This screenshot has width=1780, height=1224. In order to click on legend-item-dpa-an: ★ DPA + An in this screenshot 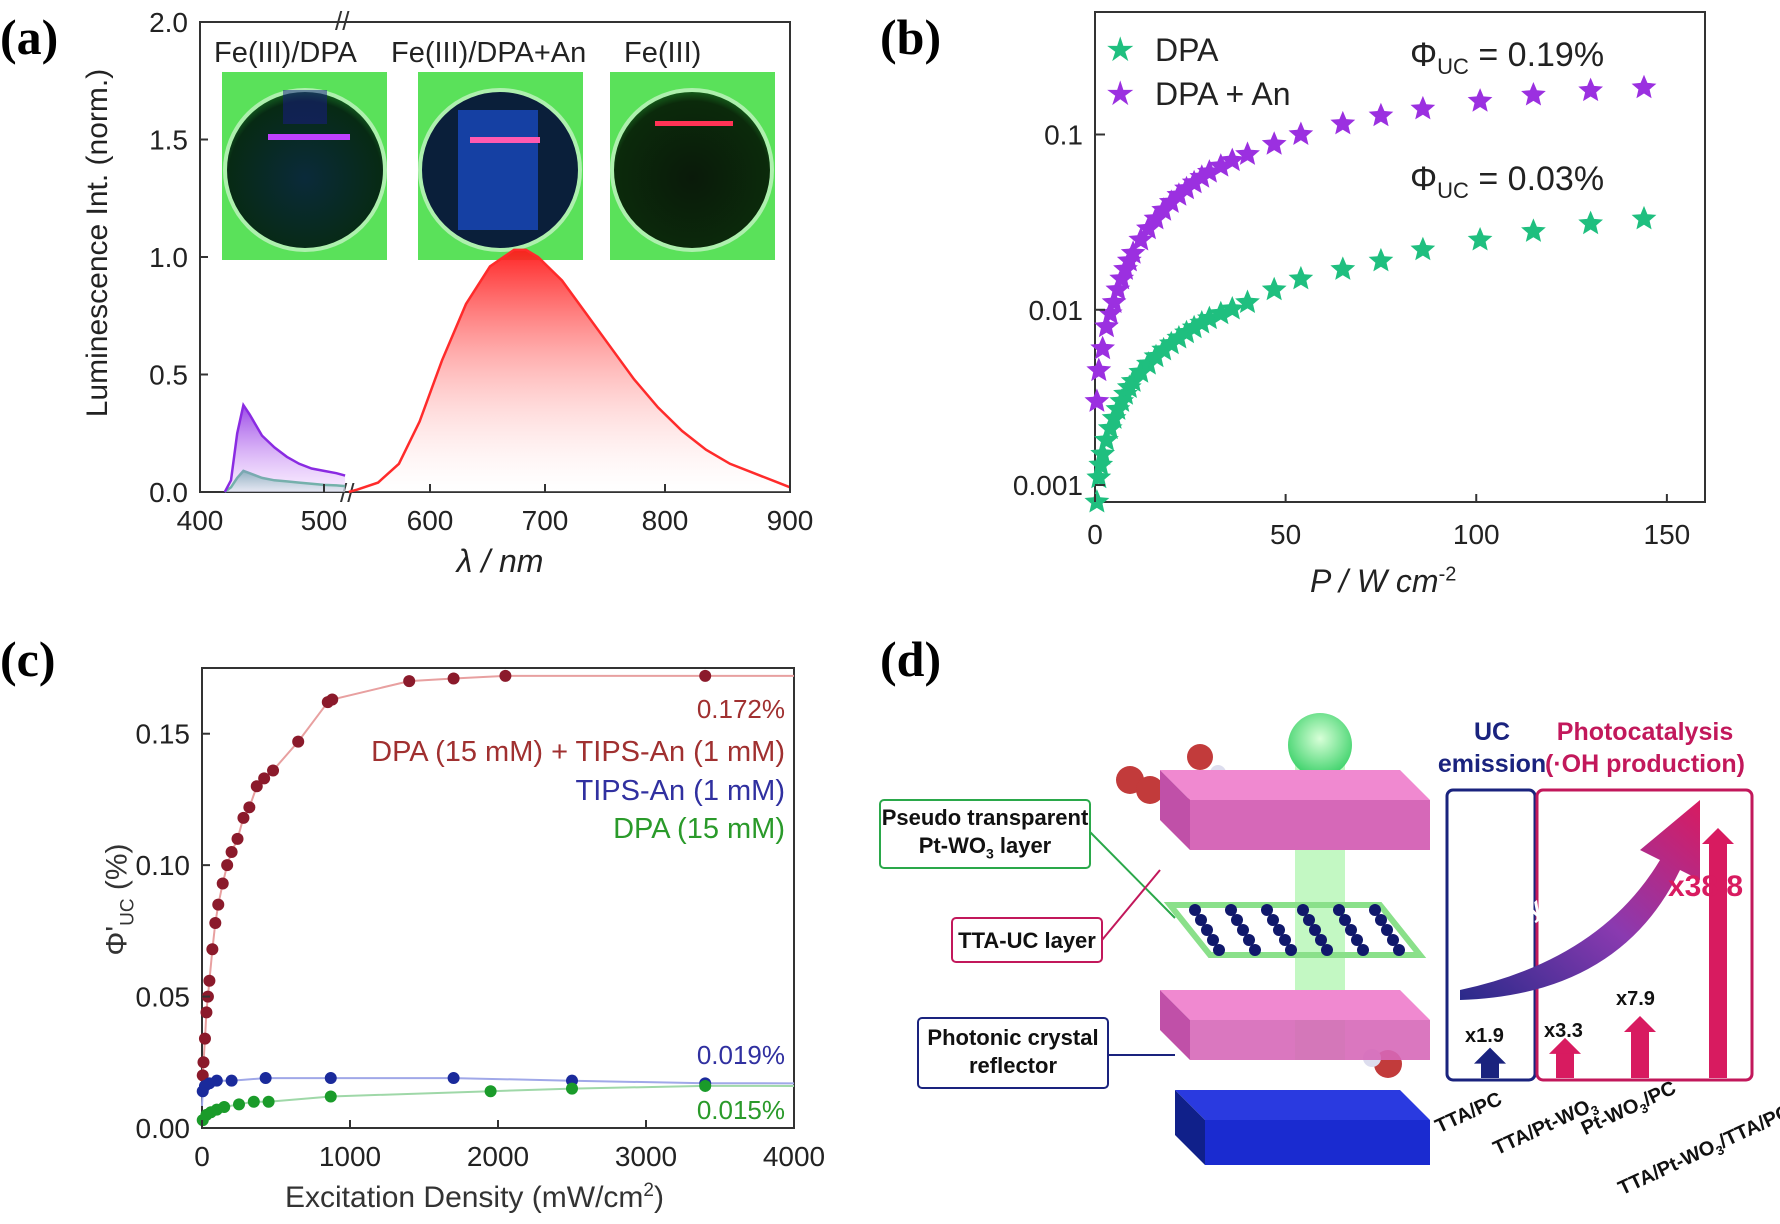, I will do `click(1198, 94)`.